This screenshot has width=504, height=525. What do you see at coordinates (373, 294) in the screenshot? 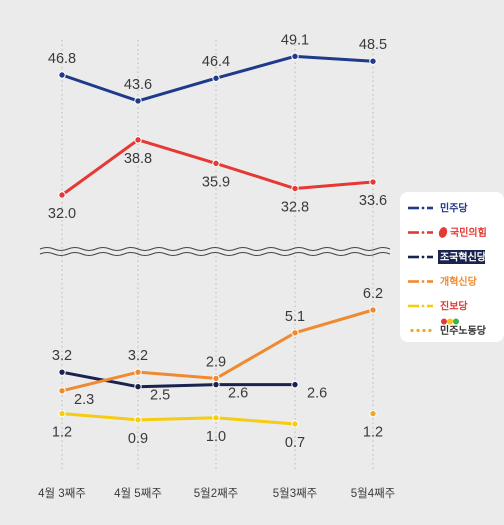
I see `data-label: 6.2` at bounding box center [373, 294].